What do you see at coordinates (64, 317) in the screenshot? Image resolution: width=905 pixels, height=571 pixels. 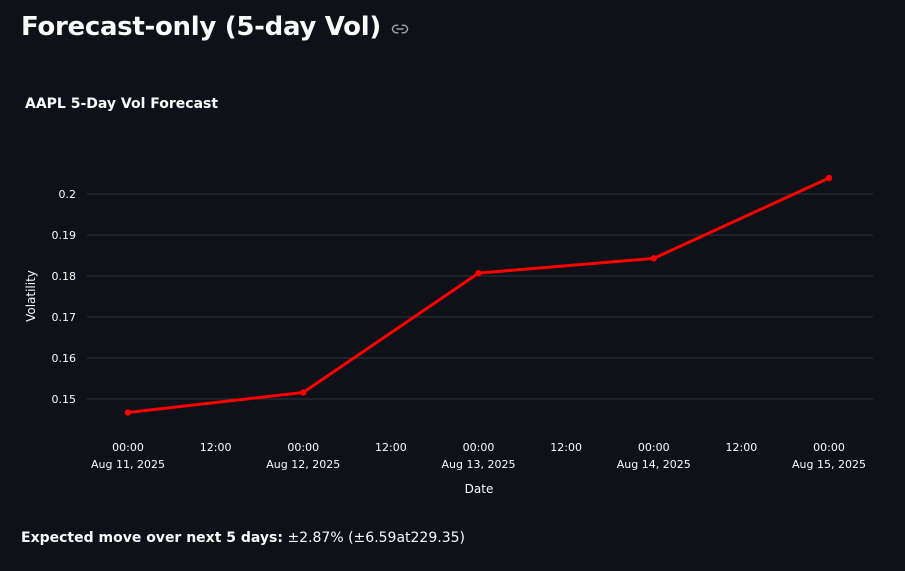 I see `y-tick-label: 0.17` at bounding box center [64, 317].